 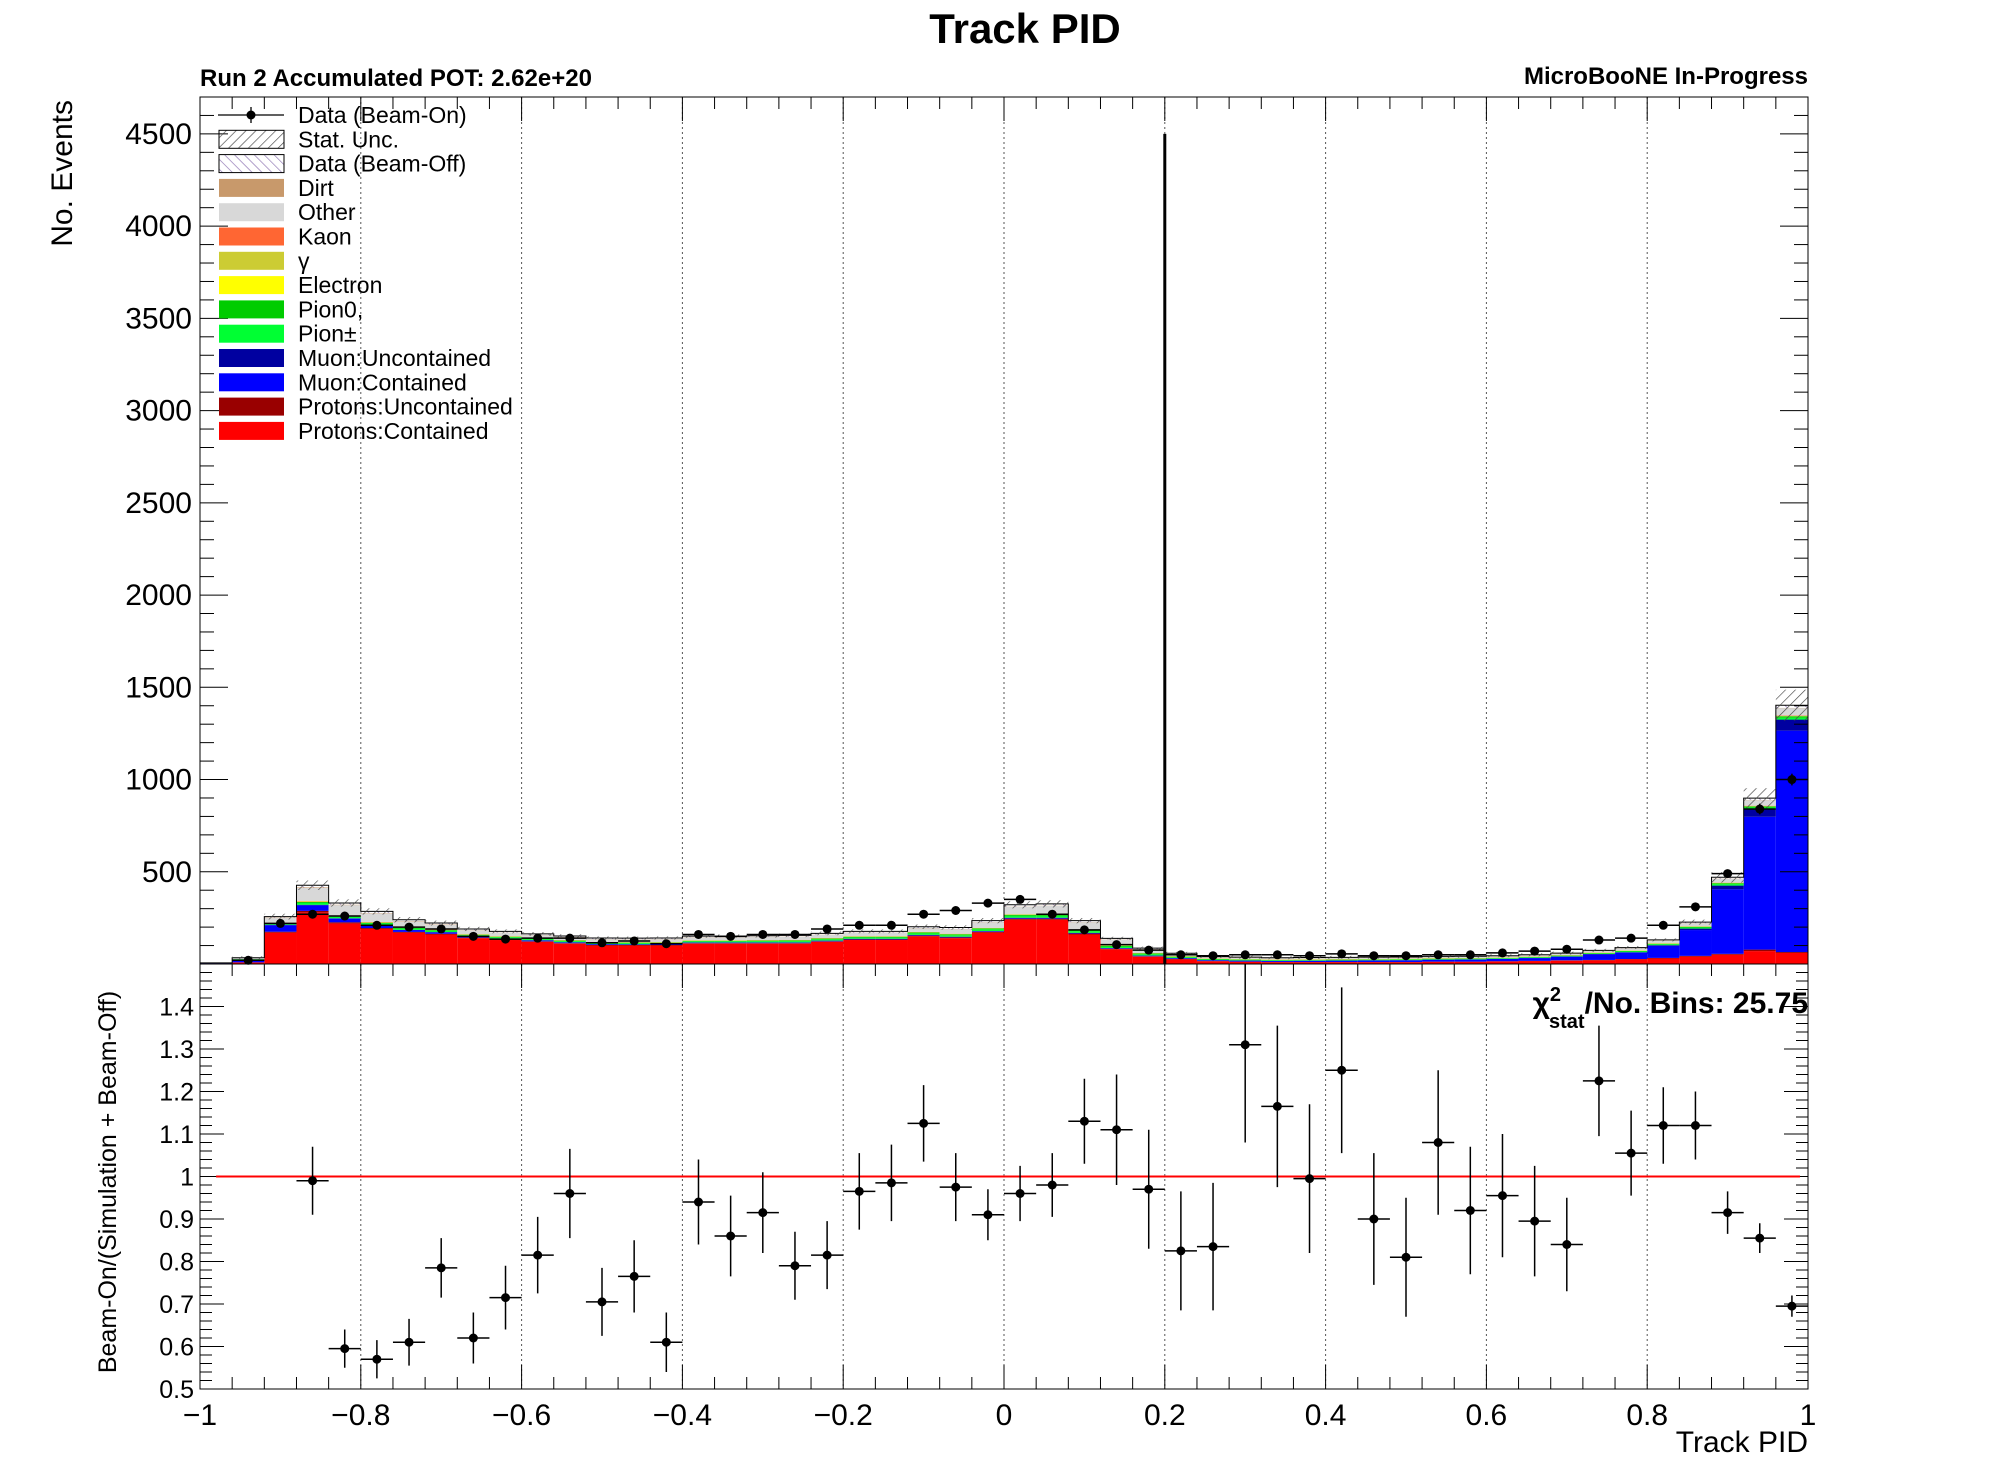 I want to click on chi2-symbol: χ, so click(x=1542, y=1003).